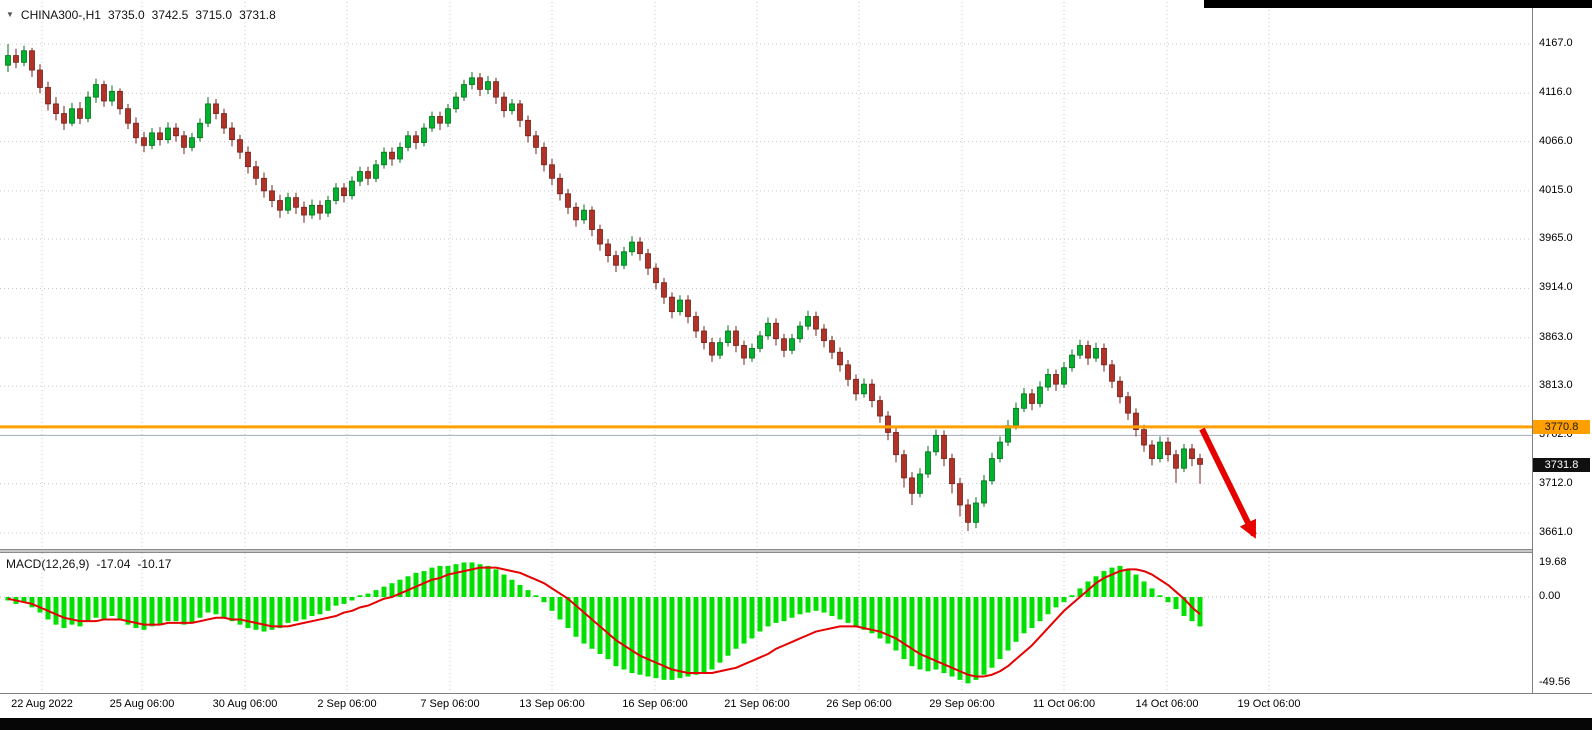  What do you see at coordinates (170, 15) in the screenshot?
I see `ohlc-high-value: 3742.5` at bounding box center [170, 15].